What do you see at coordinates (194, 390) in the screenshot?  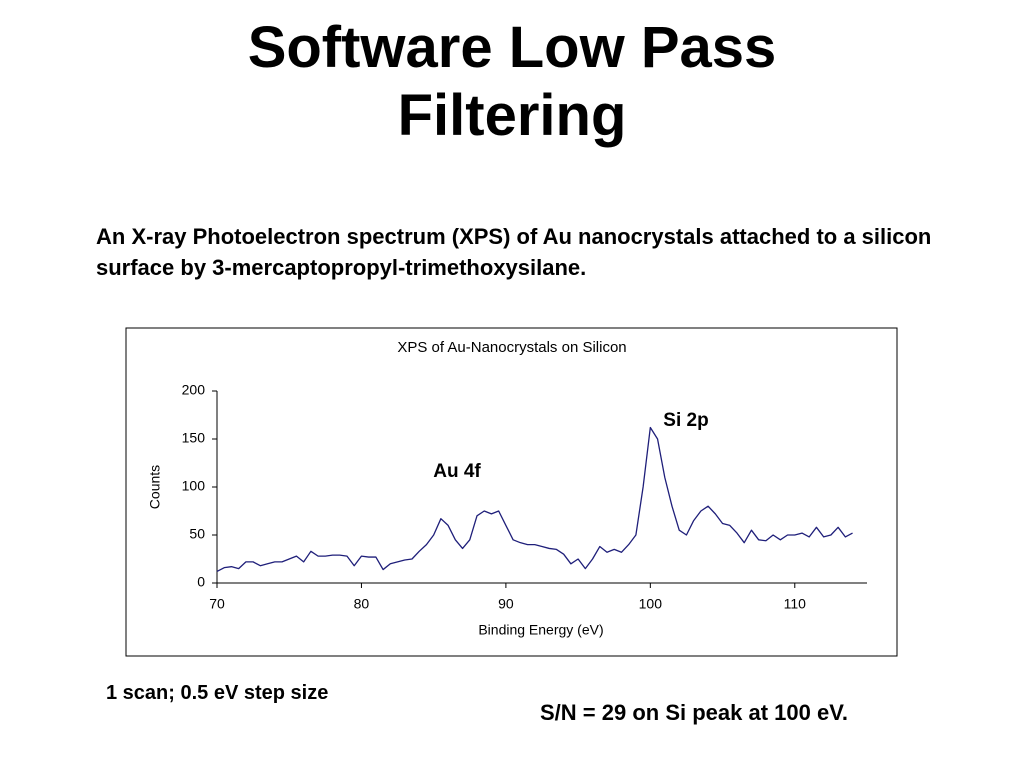 I see `y-tick-label: 200` at bounding box center [194, 390].